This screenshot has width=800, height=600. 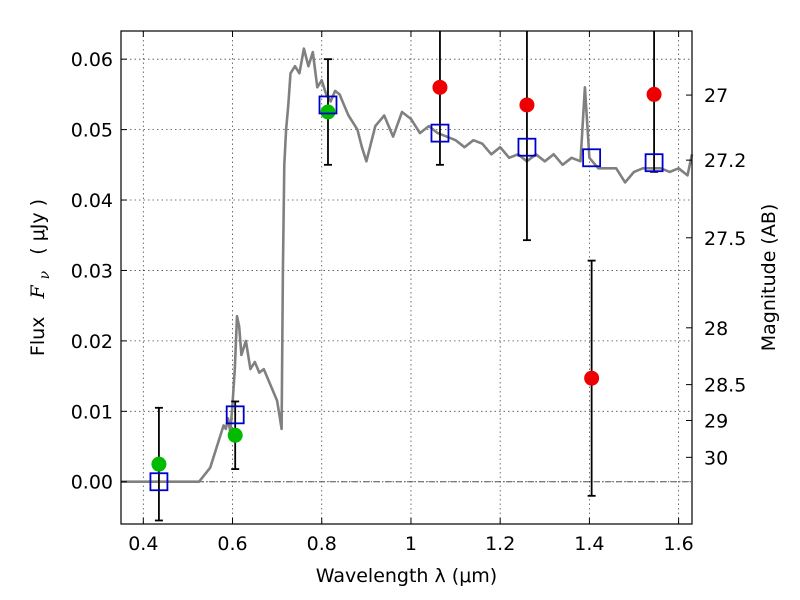 I want to click on y2-tick-label: 29, so click(x=716, y=421).